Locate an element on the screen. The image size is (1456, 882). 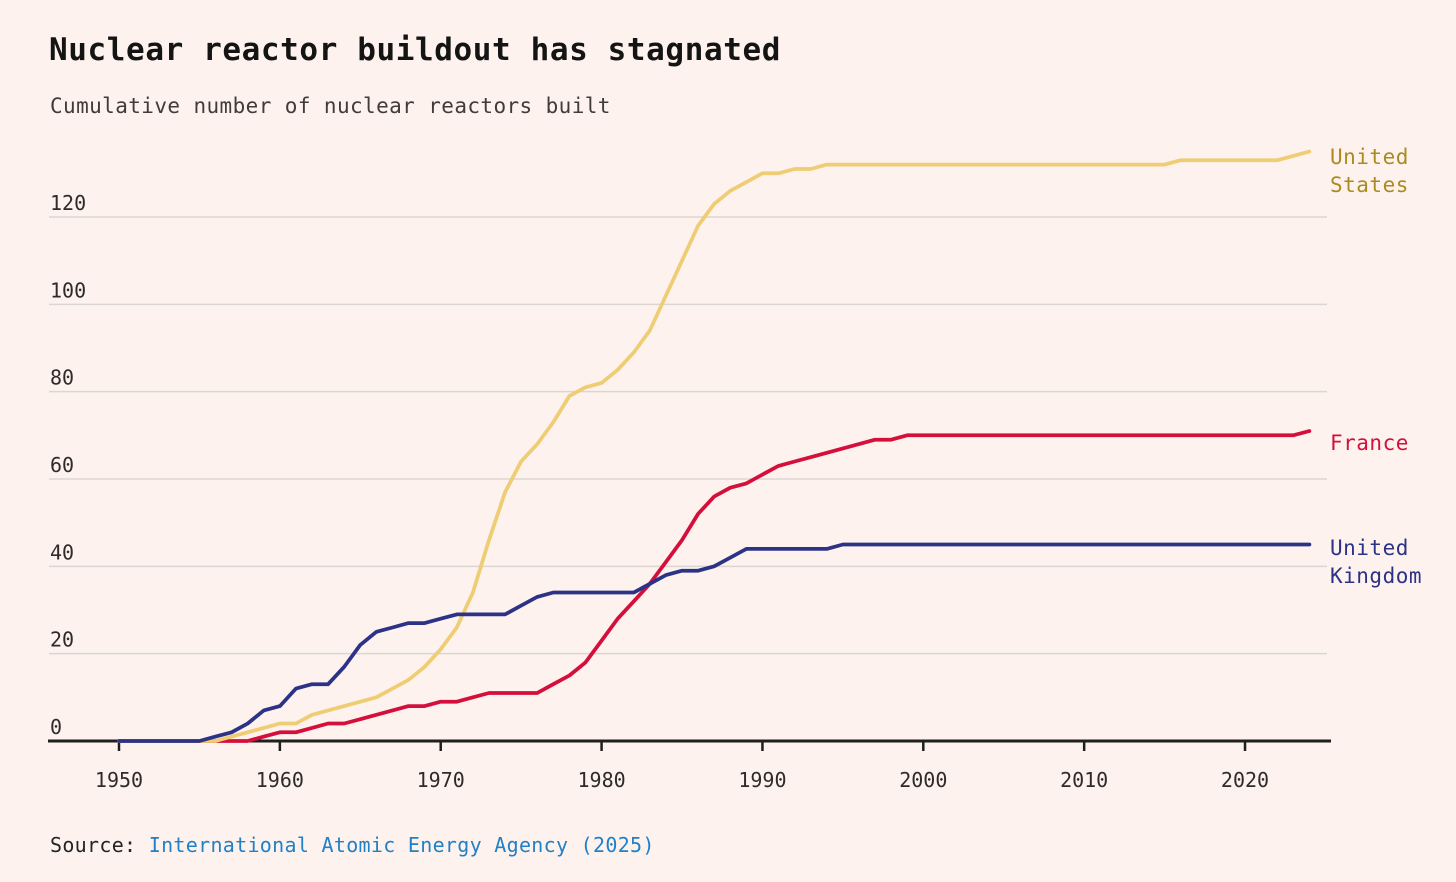
x-tick-label: 1990 is located at coordinates (762, 780).